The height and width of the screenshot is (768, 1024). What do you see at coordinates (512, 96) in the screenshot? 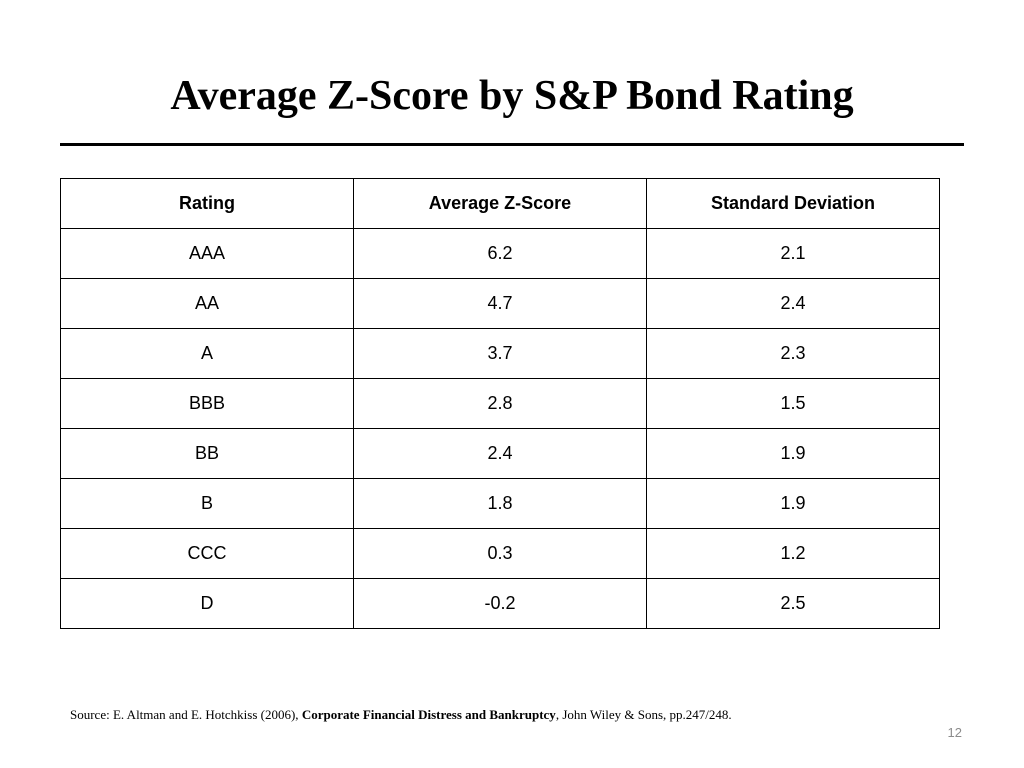
I see `slide-title: Average Z-Score by S&P Bond Rating` at bounding box center [512, 96].